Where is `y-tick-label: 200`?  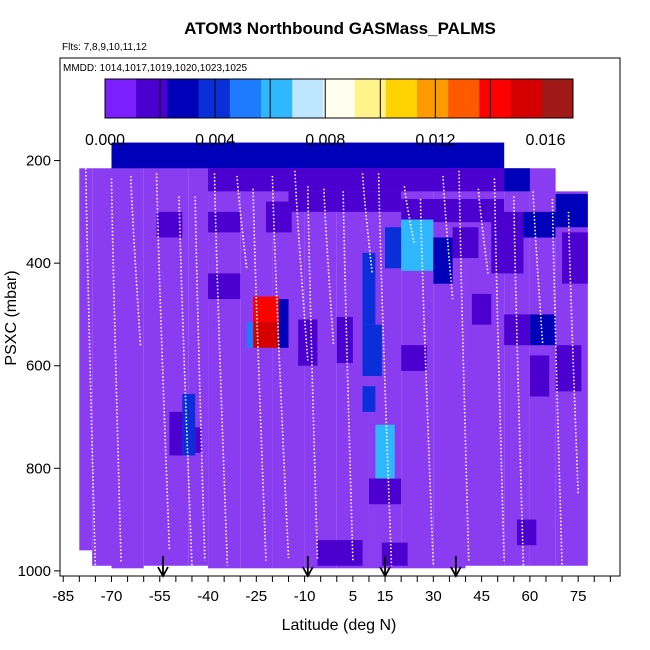 y-tick-label: 200 is located at coordinates (38, 161).